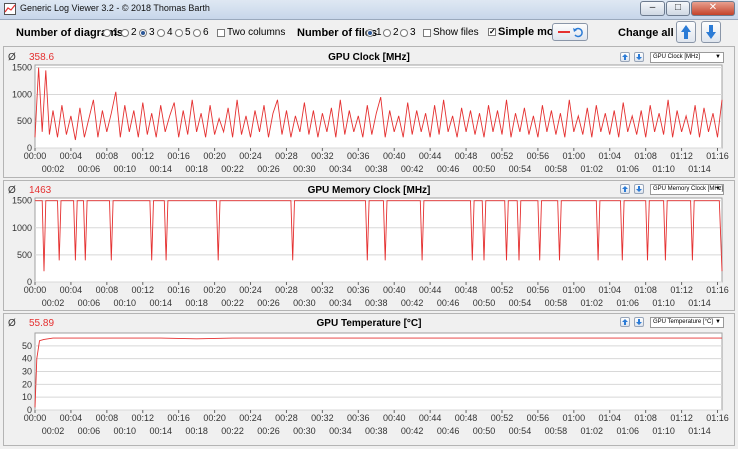 Image resolution: width=738 pixels, height=449 pixels. What do you see at coordinates (358, 156) in the screenshot?
I see `x-tick-label: 00:36` at bounding box center [358, 156].